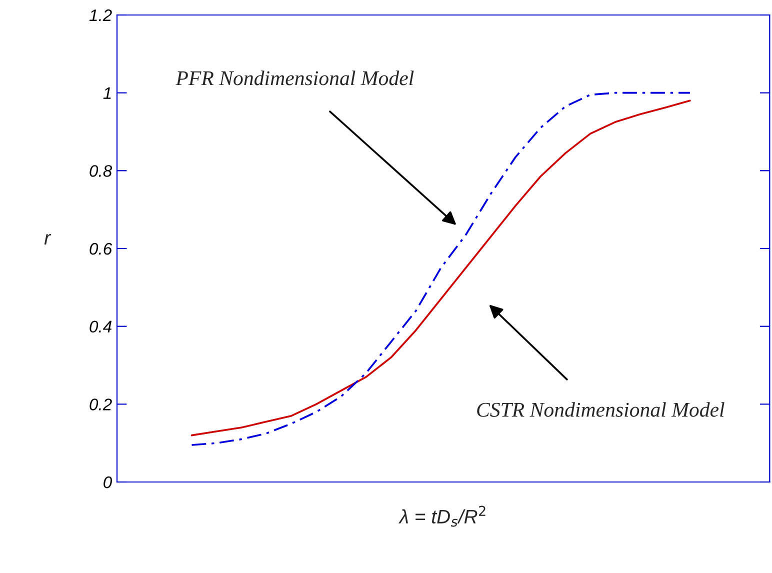 This screenshot has width=772, height=573. What do you see at coordinates (101, 248) in the screenshot?
I see `y-tick-label: 0.6` at bounding box center [101, 248].